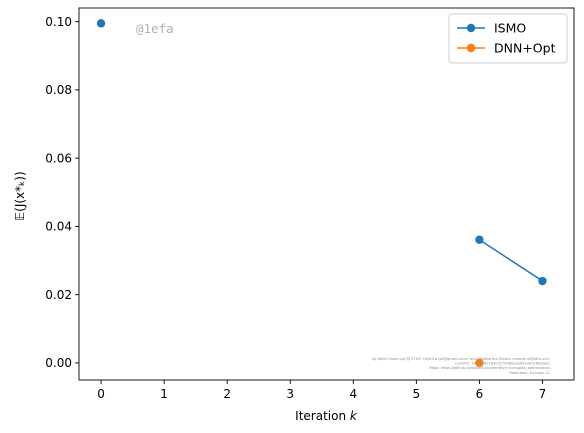 The width and height of the screenshot is (584, 433). Describe the element at coordinates (511, 260) in the screenshot. I see `series-line-ismo` at that location.